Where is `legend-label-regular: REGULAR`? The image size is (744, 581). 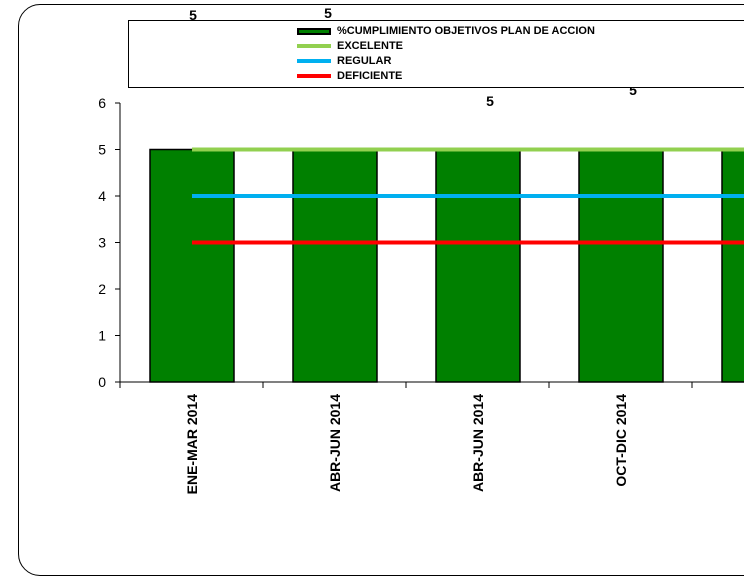 legend-label-regular: REGULAR is located at coordinates (364, 61).